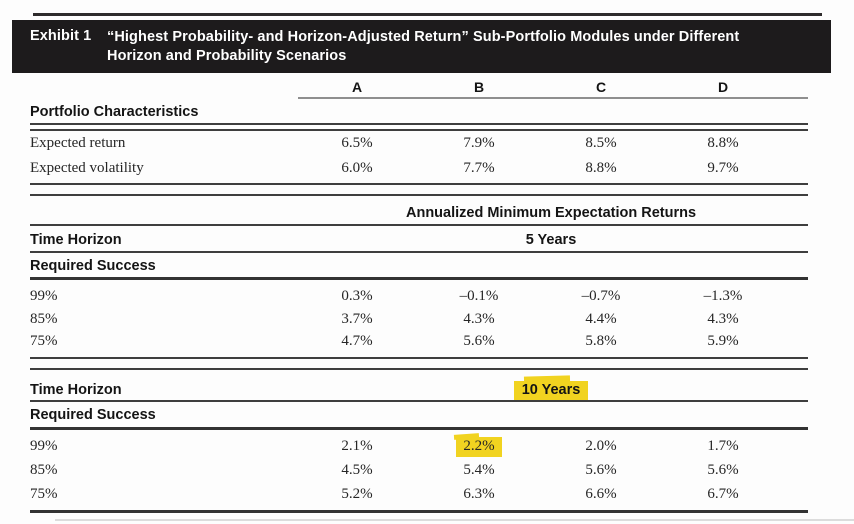 This screenshot has width=854, height=524. Describe the element at coordinates (357, 470) in the screenshot. I see `value-cell: 4.5%` at that location.